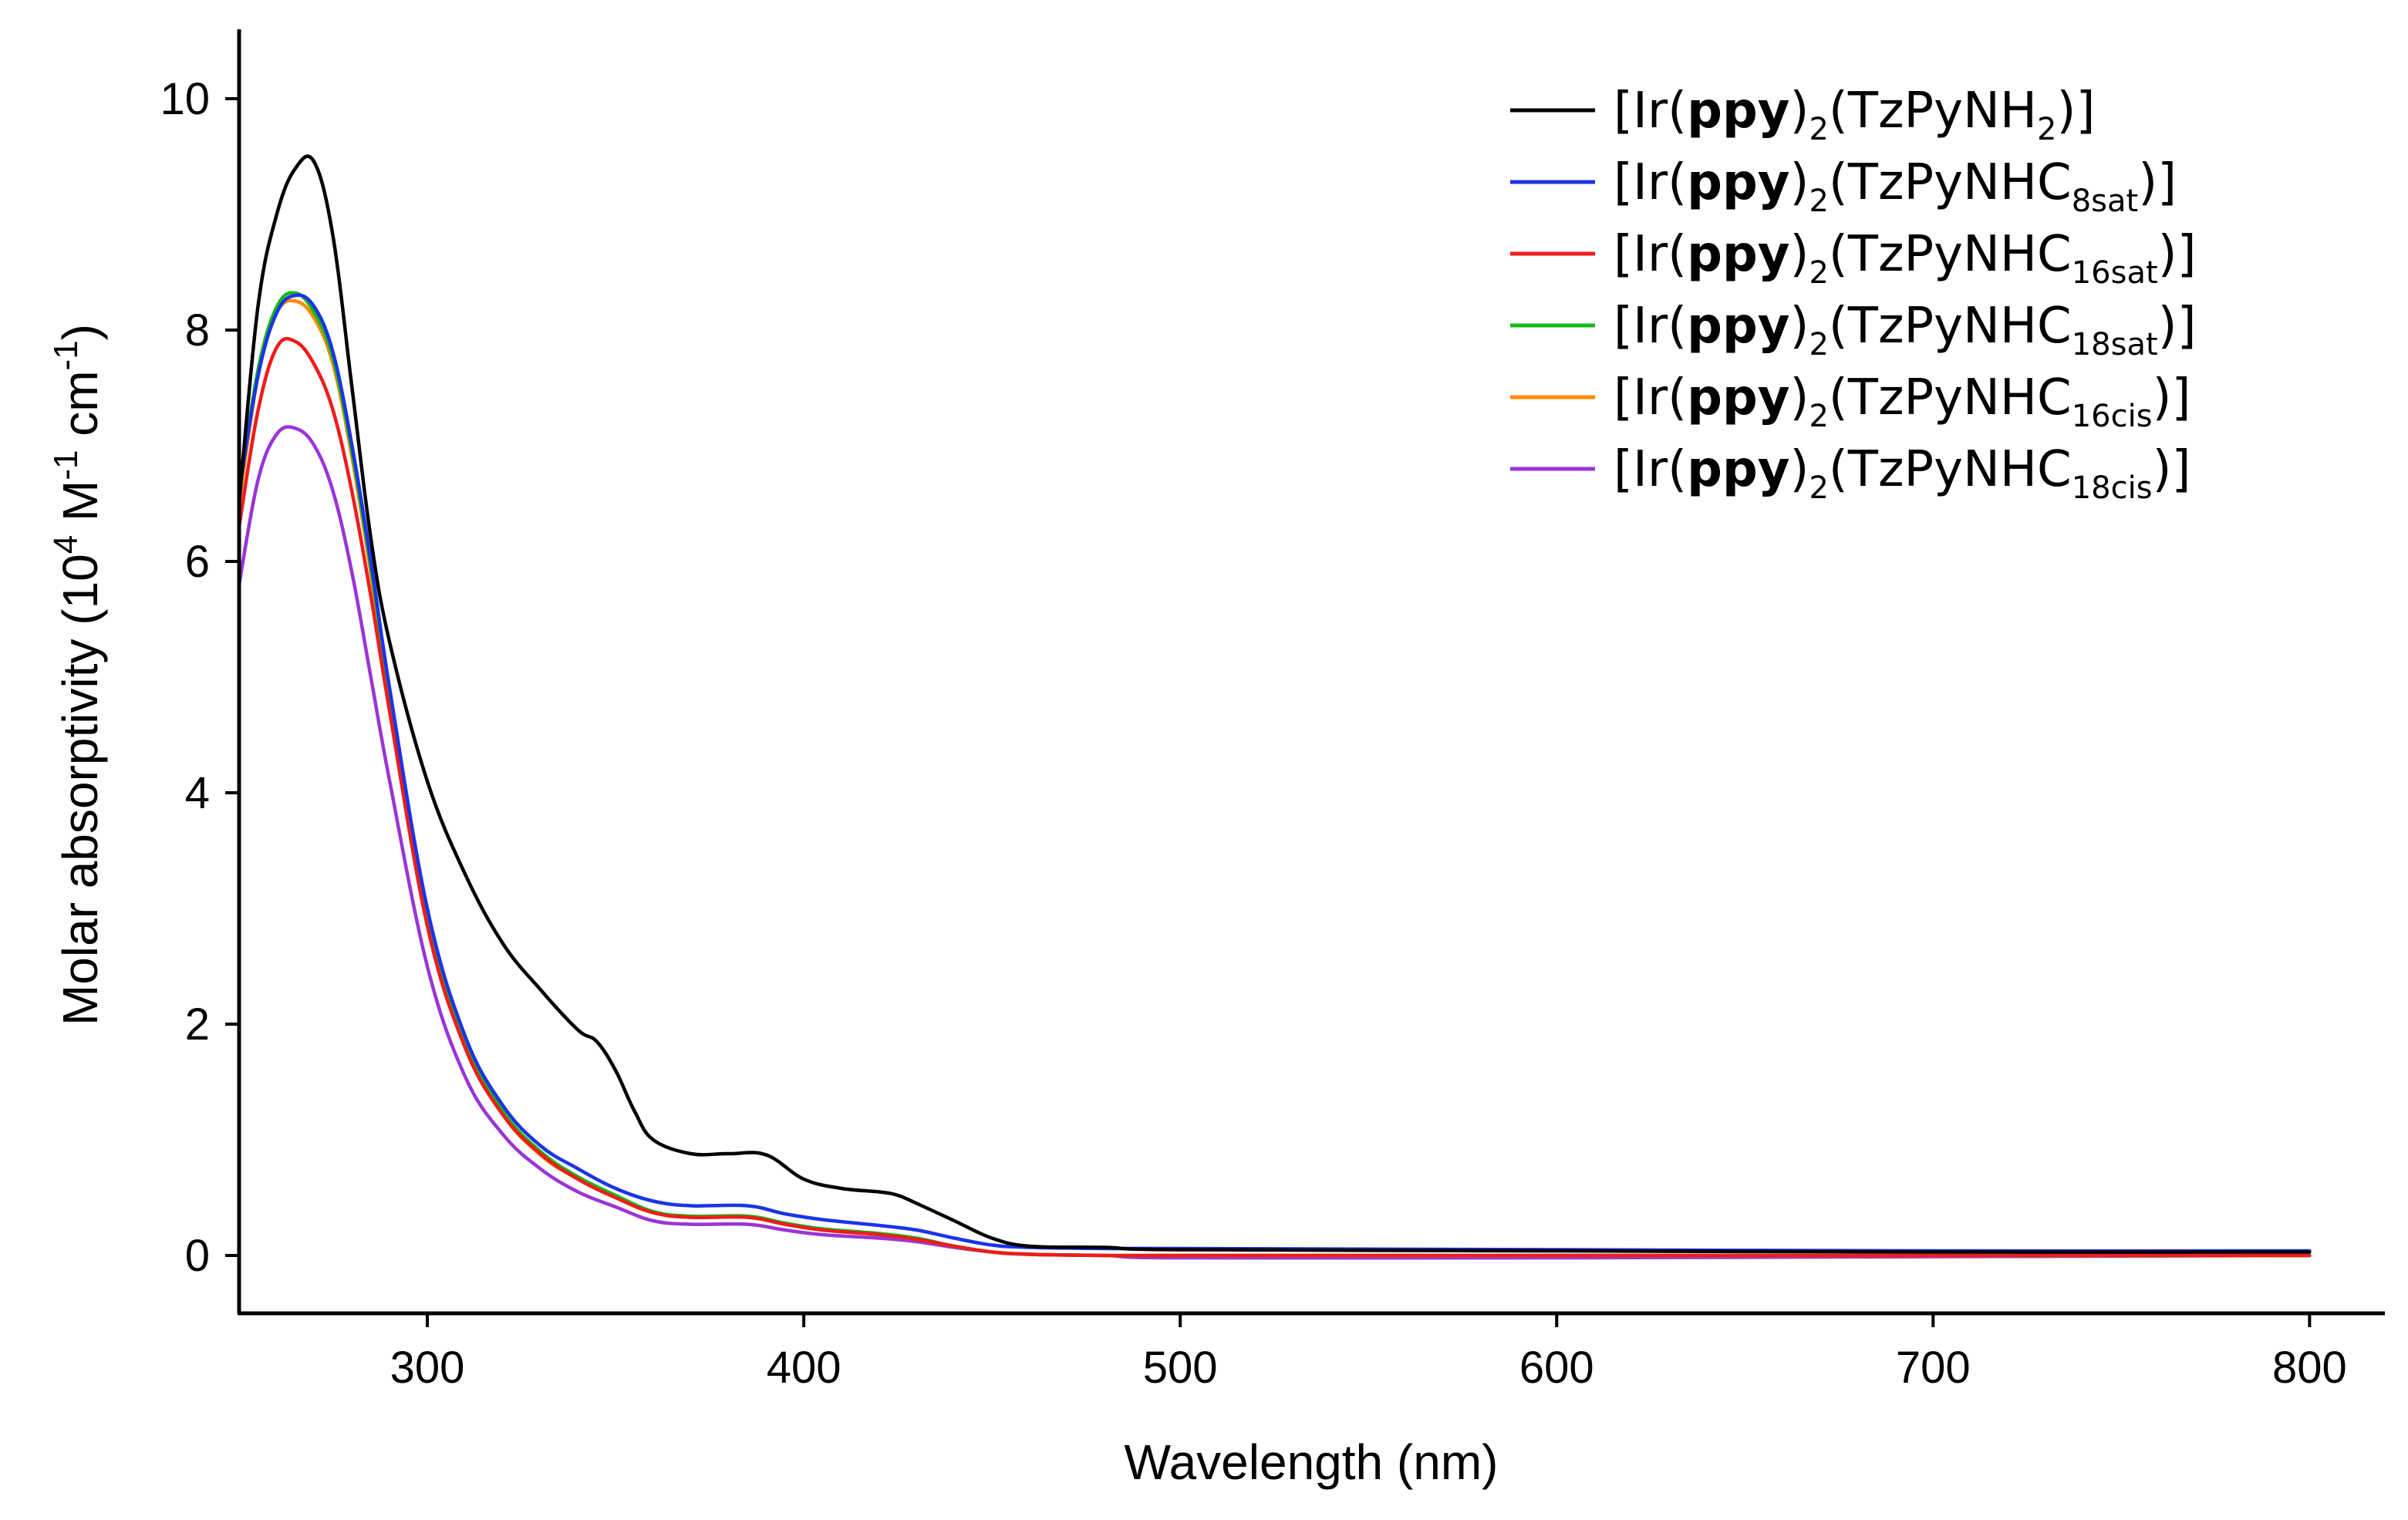  Describe the element at coordinates (199, 677) in the screenshot. I see `y-axis-ticks: 0 2 4 6 8 10` at that location.